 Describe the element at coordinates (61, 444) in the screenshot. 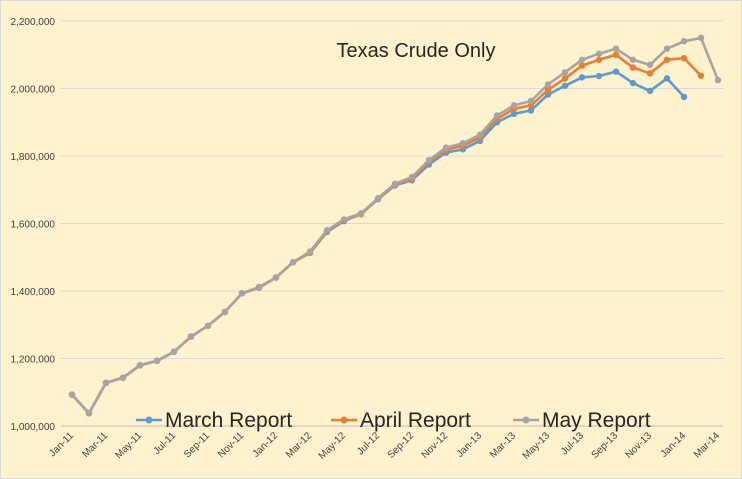

I see `x-tick-label: Jan-11` at that location.